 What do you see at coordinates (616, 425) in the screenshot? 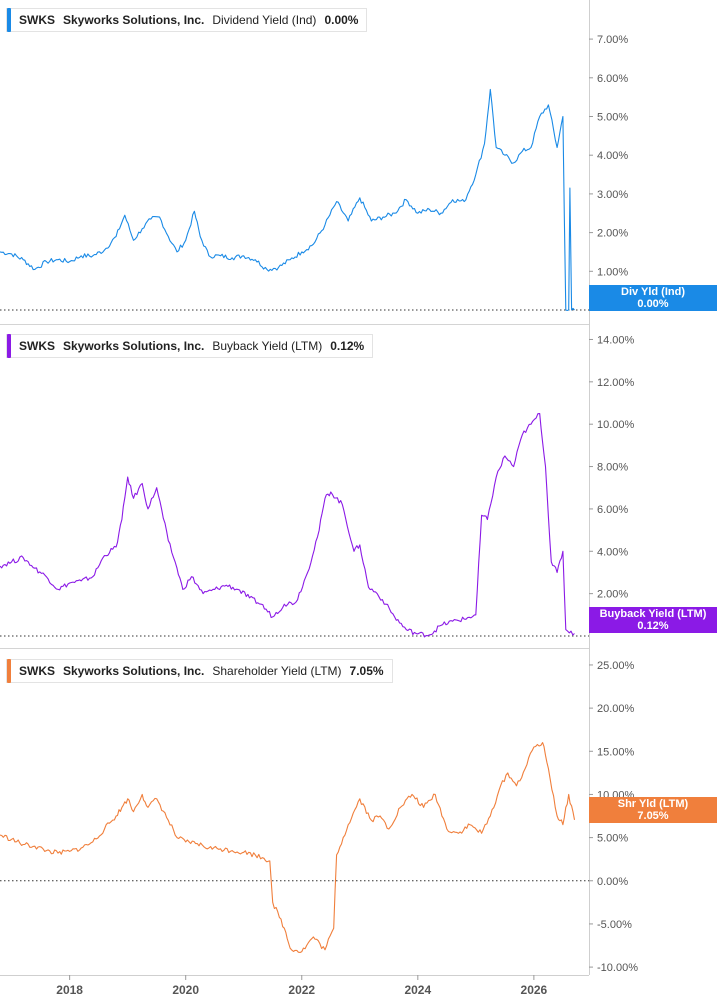
I see `y-tick-label: 10.00%` at bounding box center [616, 425].